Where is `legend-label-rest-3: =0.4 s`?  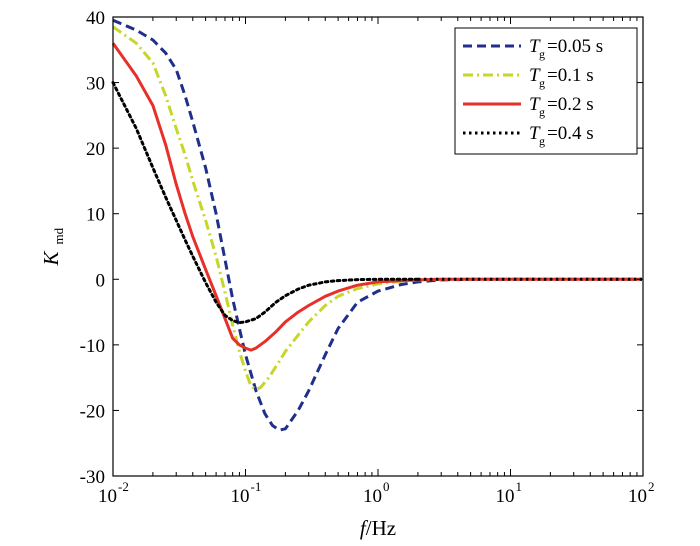
legend-label-rest-3: =0.4 s is located at coordinates (570, 133).